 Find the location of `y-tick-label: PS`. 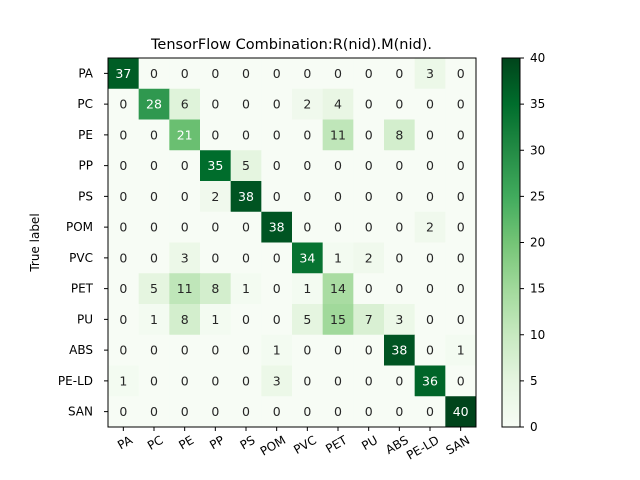

y-tick-label: PS is located at coordinates (85, 196).